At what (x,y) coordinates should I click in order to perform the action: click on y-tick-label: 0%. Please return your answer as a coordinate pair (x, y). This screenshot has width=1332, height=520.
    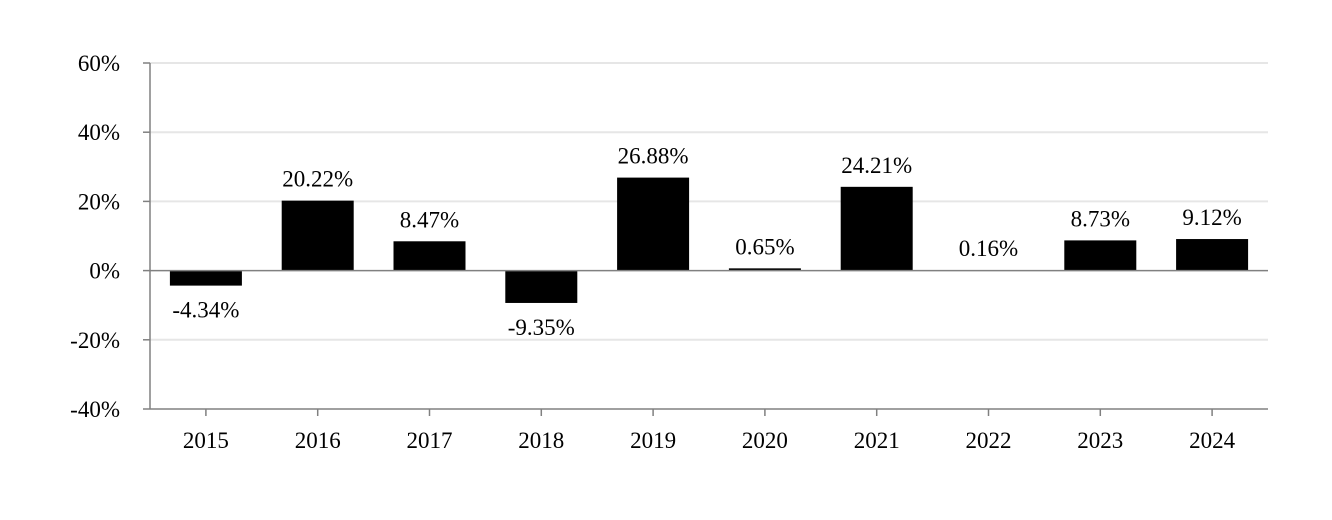
    Looking at the image, I should click on (104, 271).